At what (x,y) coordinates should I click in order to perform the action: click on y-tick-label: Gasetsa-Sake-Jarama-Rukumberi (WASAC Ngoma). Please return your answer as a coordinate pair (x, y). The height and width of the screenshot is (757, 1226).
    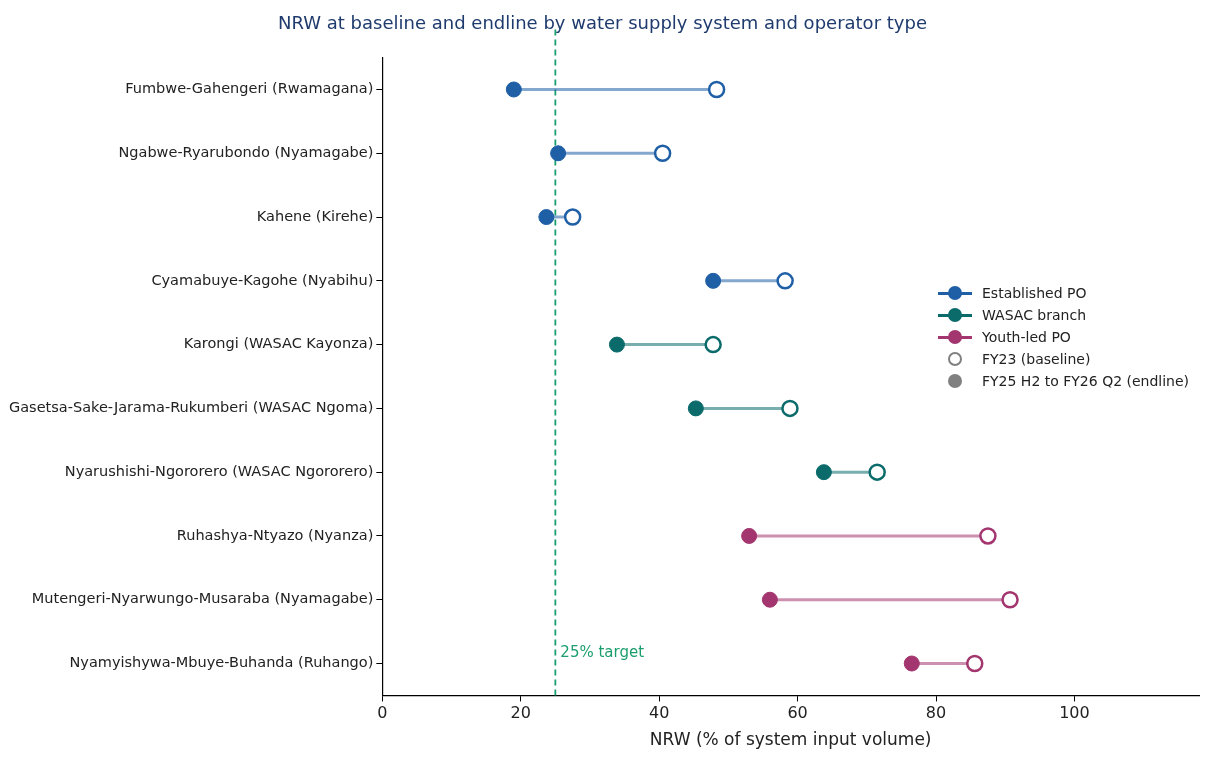
    Looking at the image, I should click on (191, 407).